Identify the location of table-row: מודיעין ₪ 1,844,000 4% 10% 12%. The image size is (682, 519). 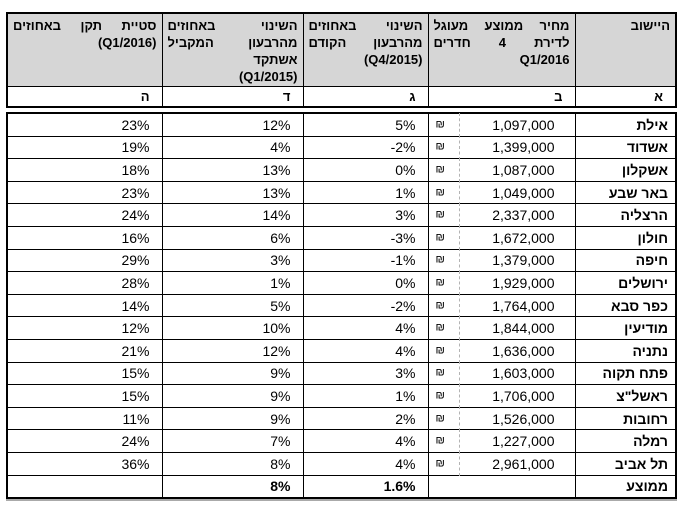
(341, 328).